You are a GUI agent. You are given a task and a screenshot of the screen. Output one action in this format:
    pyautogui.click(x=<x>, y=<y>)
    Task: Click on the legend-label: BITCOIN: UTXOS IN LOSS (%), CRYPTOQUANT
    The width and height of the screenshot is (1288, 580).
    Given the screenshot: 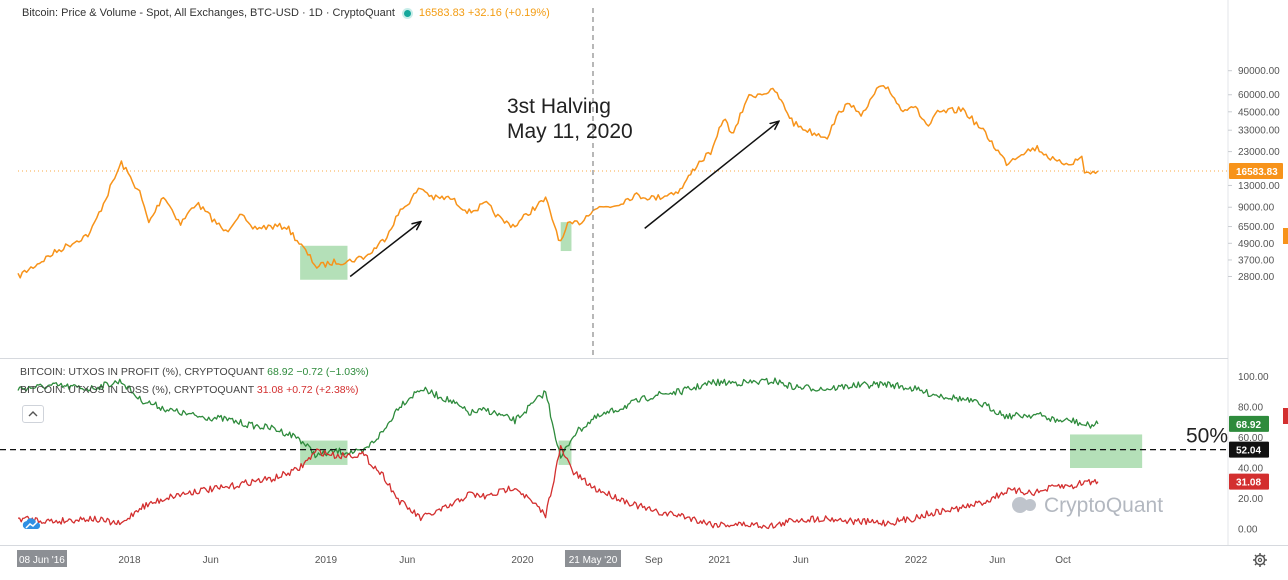 What is the action you would take?
    pyautogui.click(x=138, y=390)
    